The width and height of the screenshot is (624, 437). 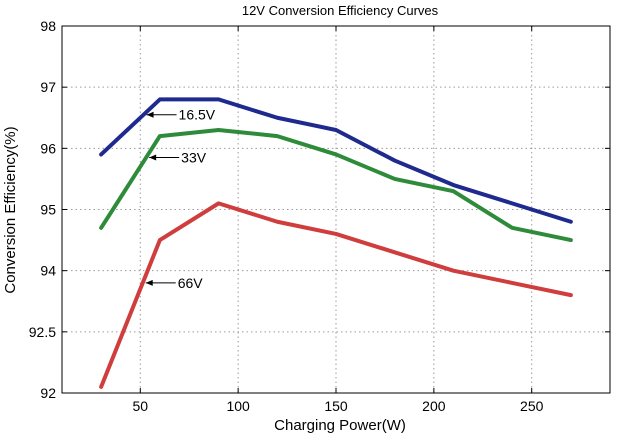 What do you see at coordinates (140, 406) in the screenshot?
I see `x-tick-label: 50` at bounding box center [140, 406].